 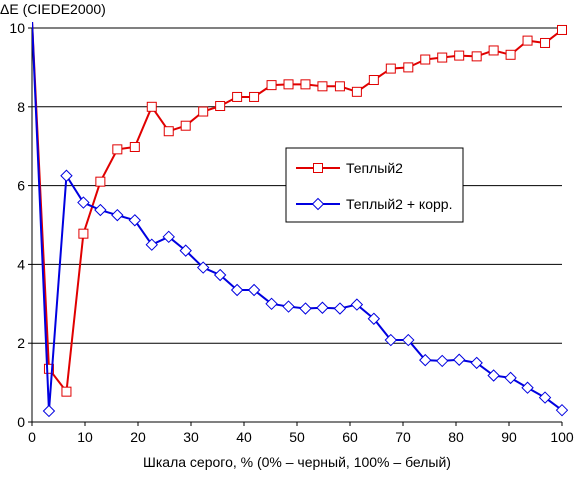 What do you see at coordinates (21, 264) in the screenshot?
I see `y-tick-label: 4` at bounding box center [21, 264].